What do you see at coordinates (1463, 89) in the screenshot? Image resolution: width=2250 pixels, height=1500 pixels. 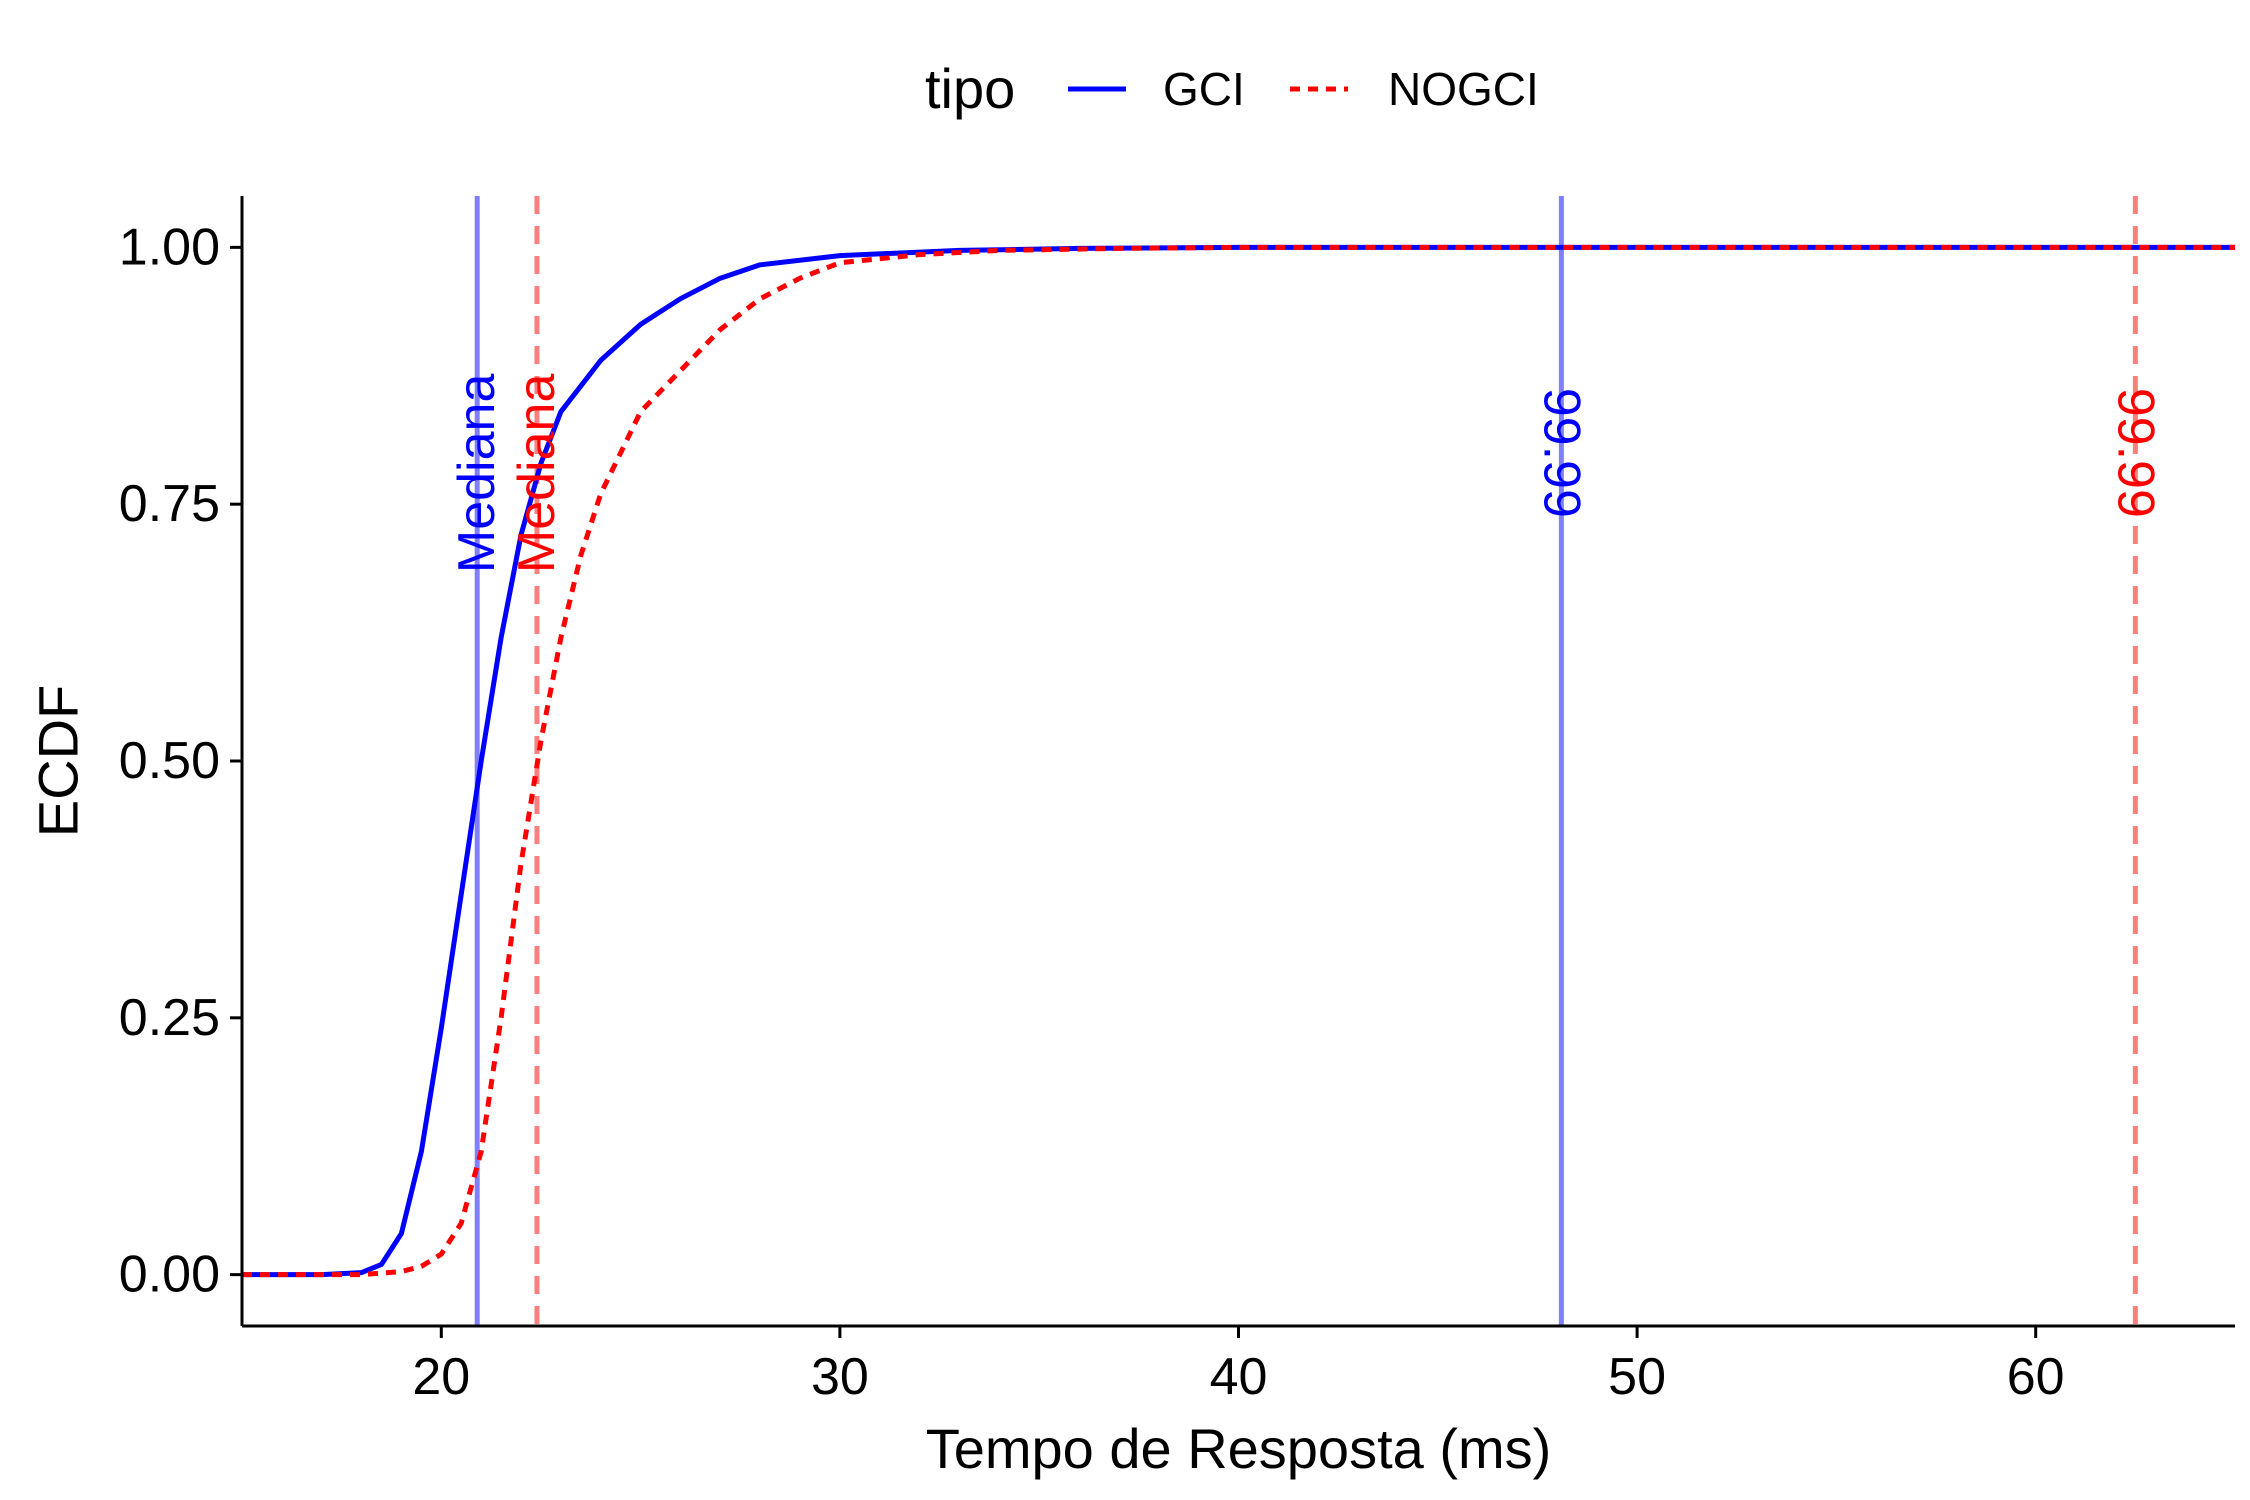 I see `legend-label-nogci: NOGCI` at bounding box center [1463, 89].